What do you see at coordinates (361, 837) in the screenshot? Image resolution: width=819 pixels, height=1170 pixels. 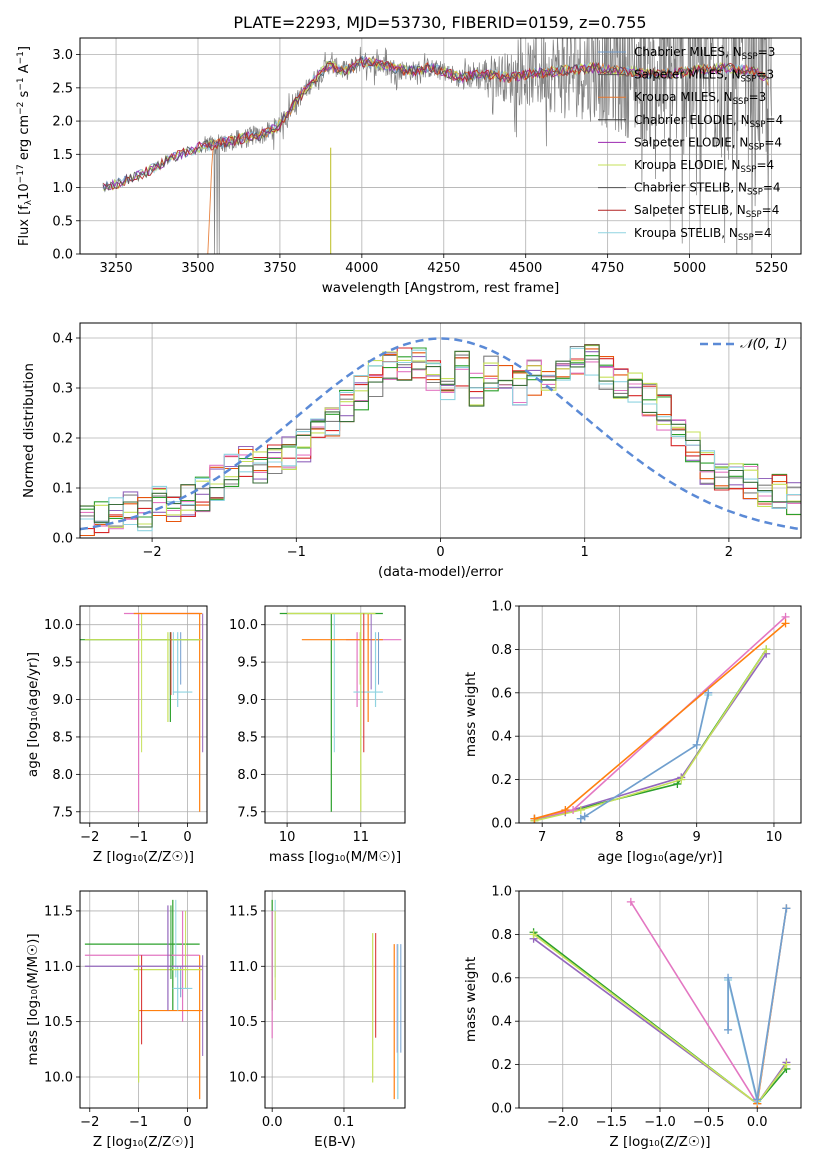 I see `x-tick-label: 11` at bounding box center [361, 837].